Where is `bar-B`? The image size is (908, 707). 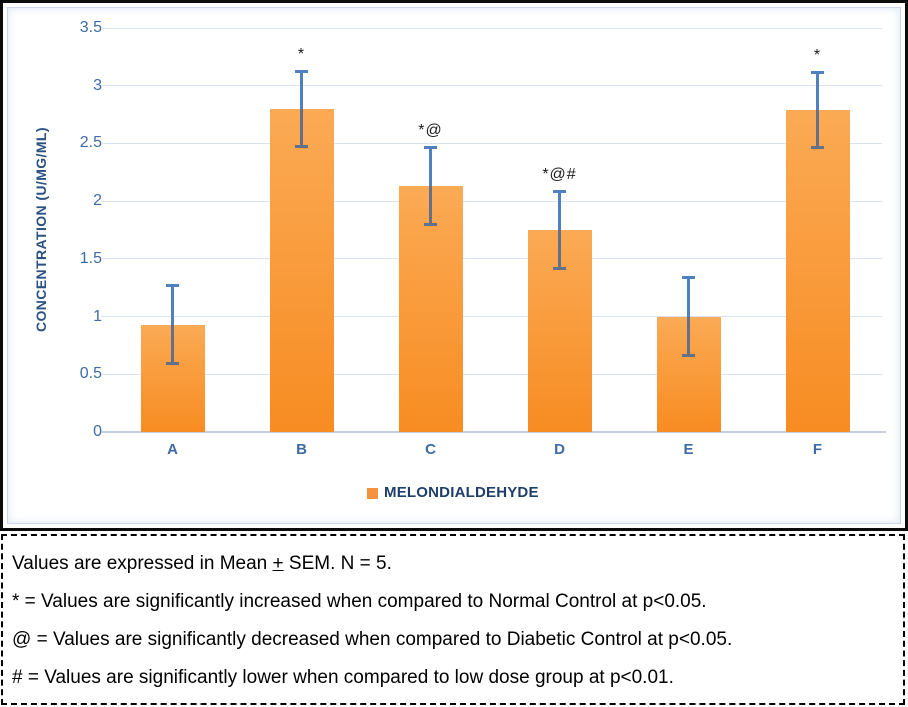
bar-B is located at coordinates (301, 270).